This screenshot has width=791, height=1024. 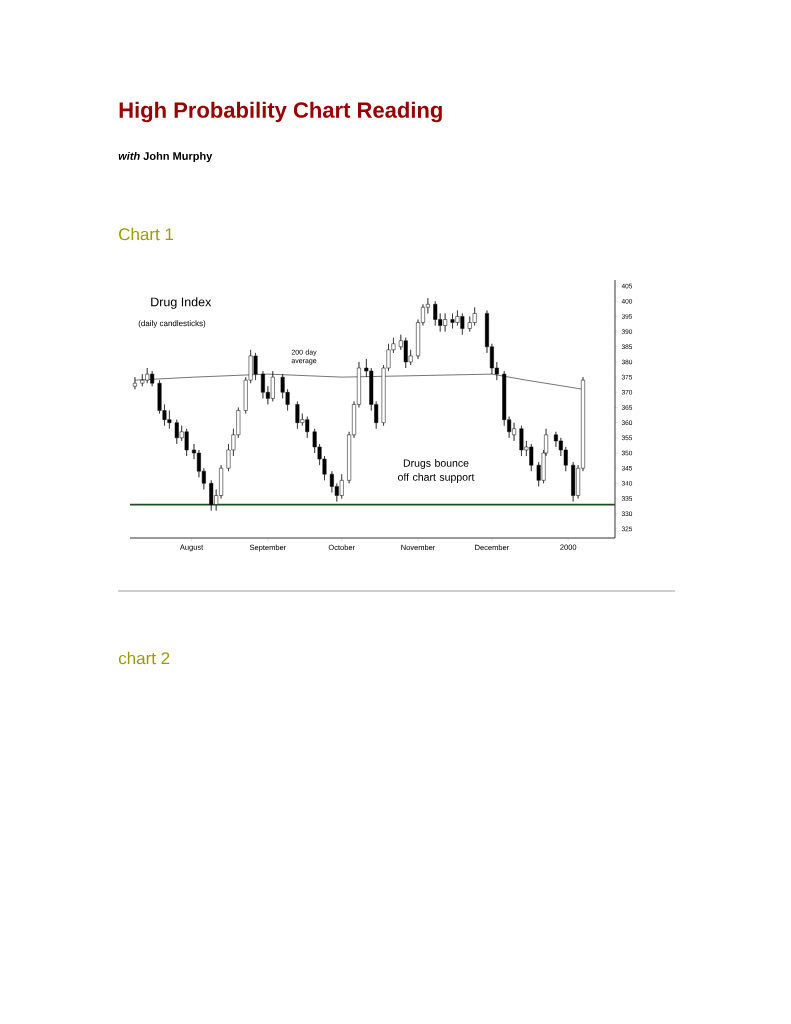 What do you see at coordinates (146, 234) in the screenshot?
I see `caption: Chart 1` at bounding box center [146, 234].